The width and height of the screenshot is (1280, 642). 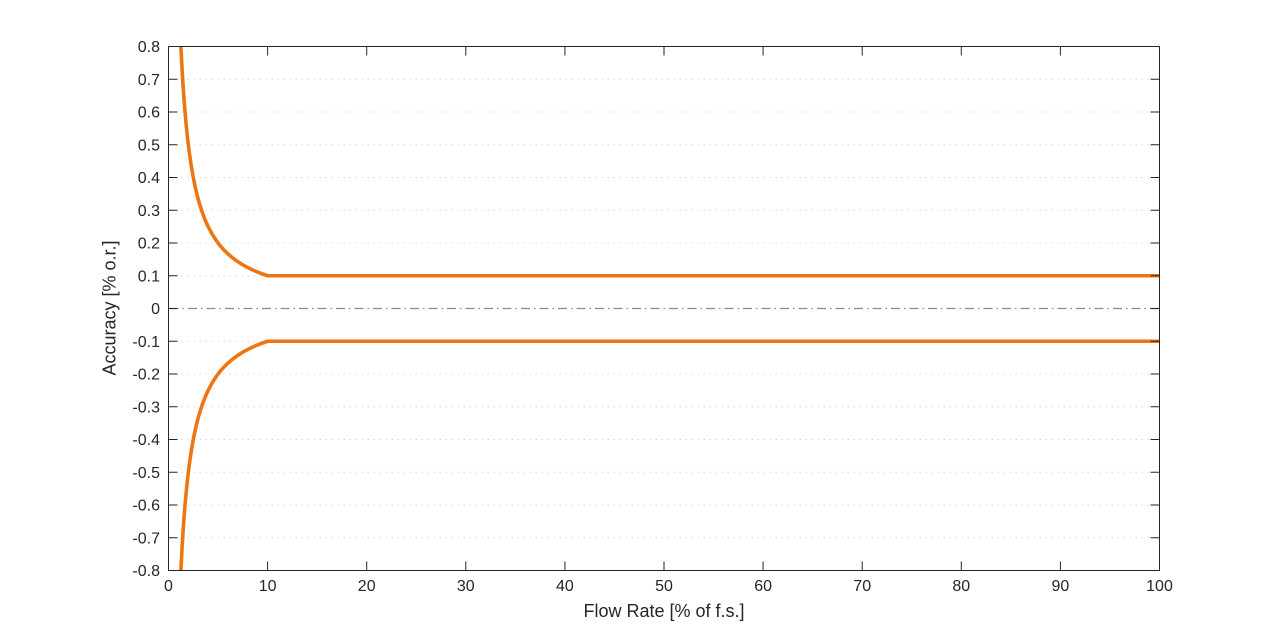 What do you see at coordinates (146, 538) in the screenshot?
I see `y-tick-label: -0.7` at bounding box center [146, 538].